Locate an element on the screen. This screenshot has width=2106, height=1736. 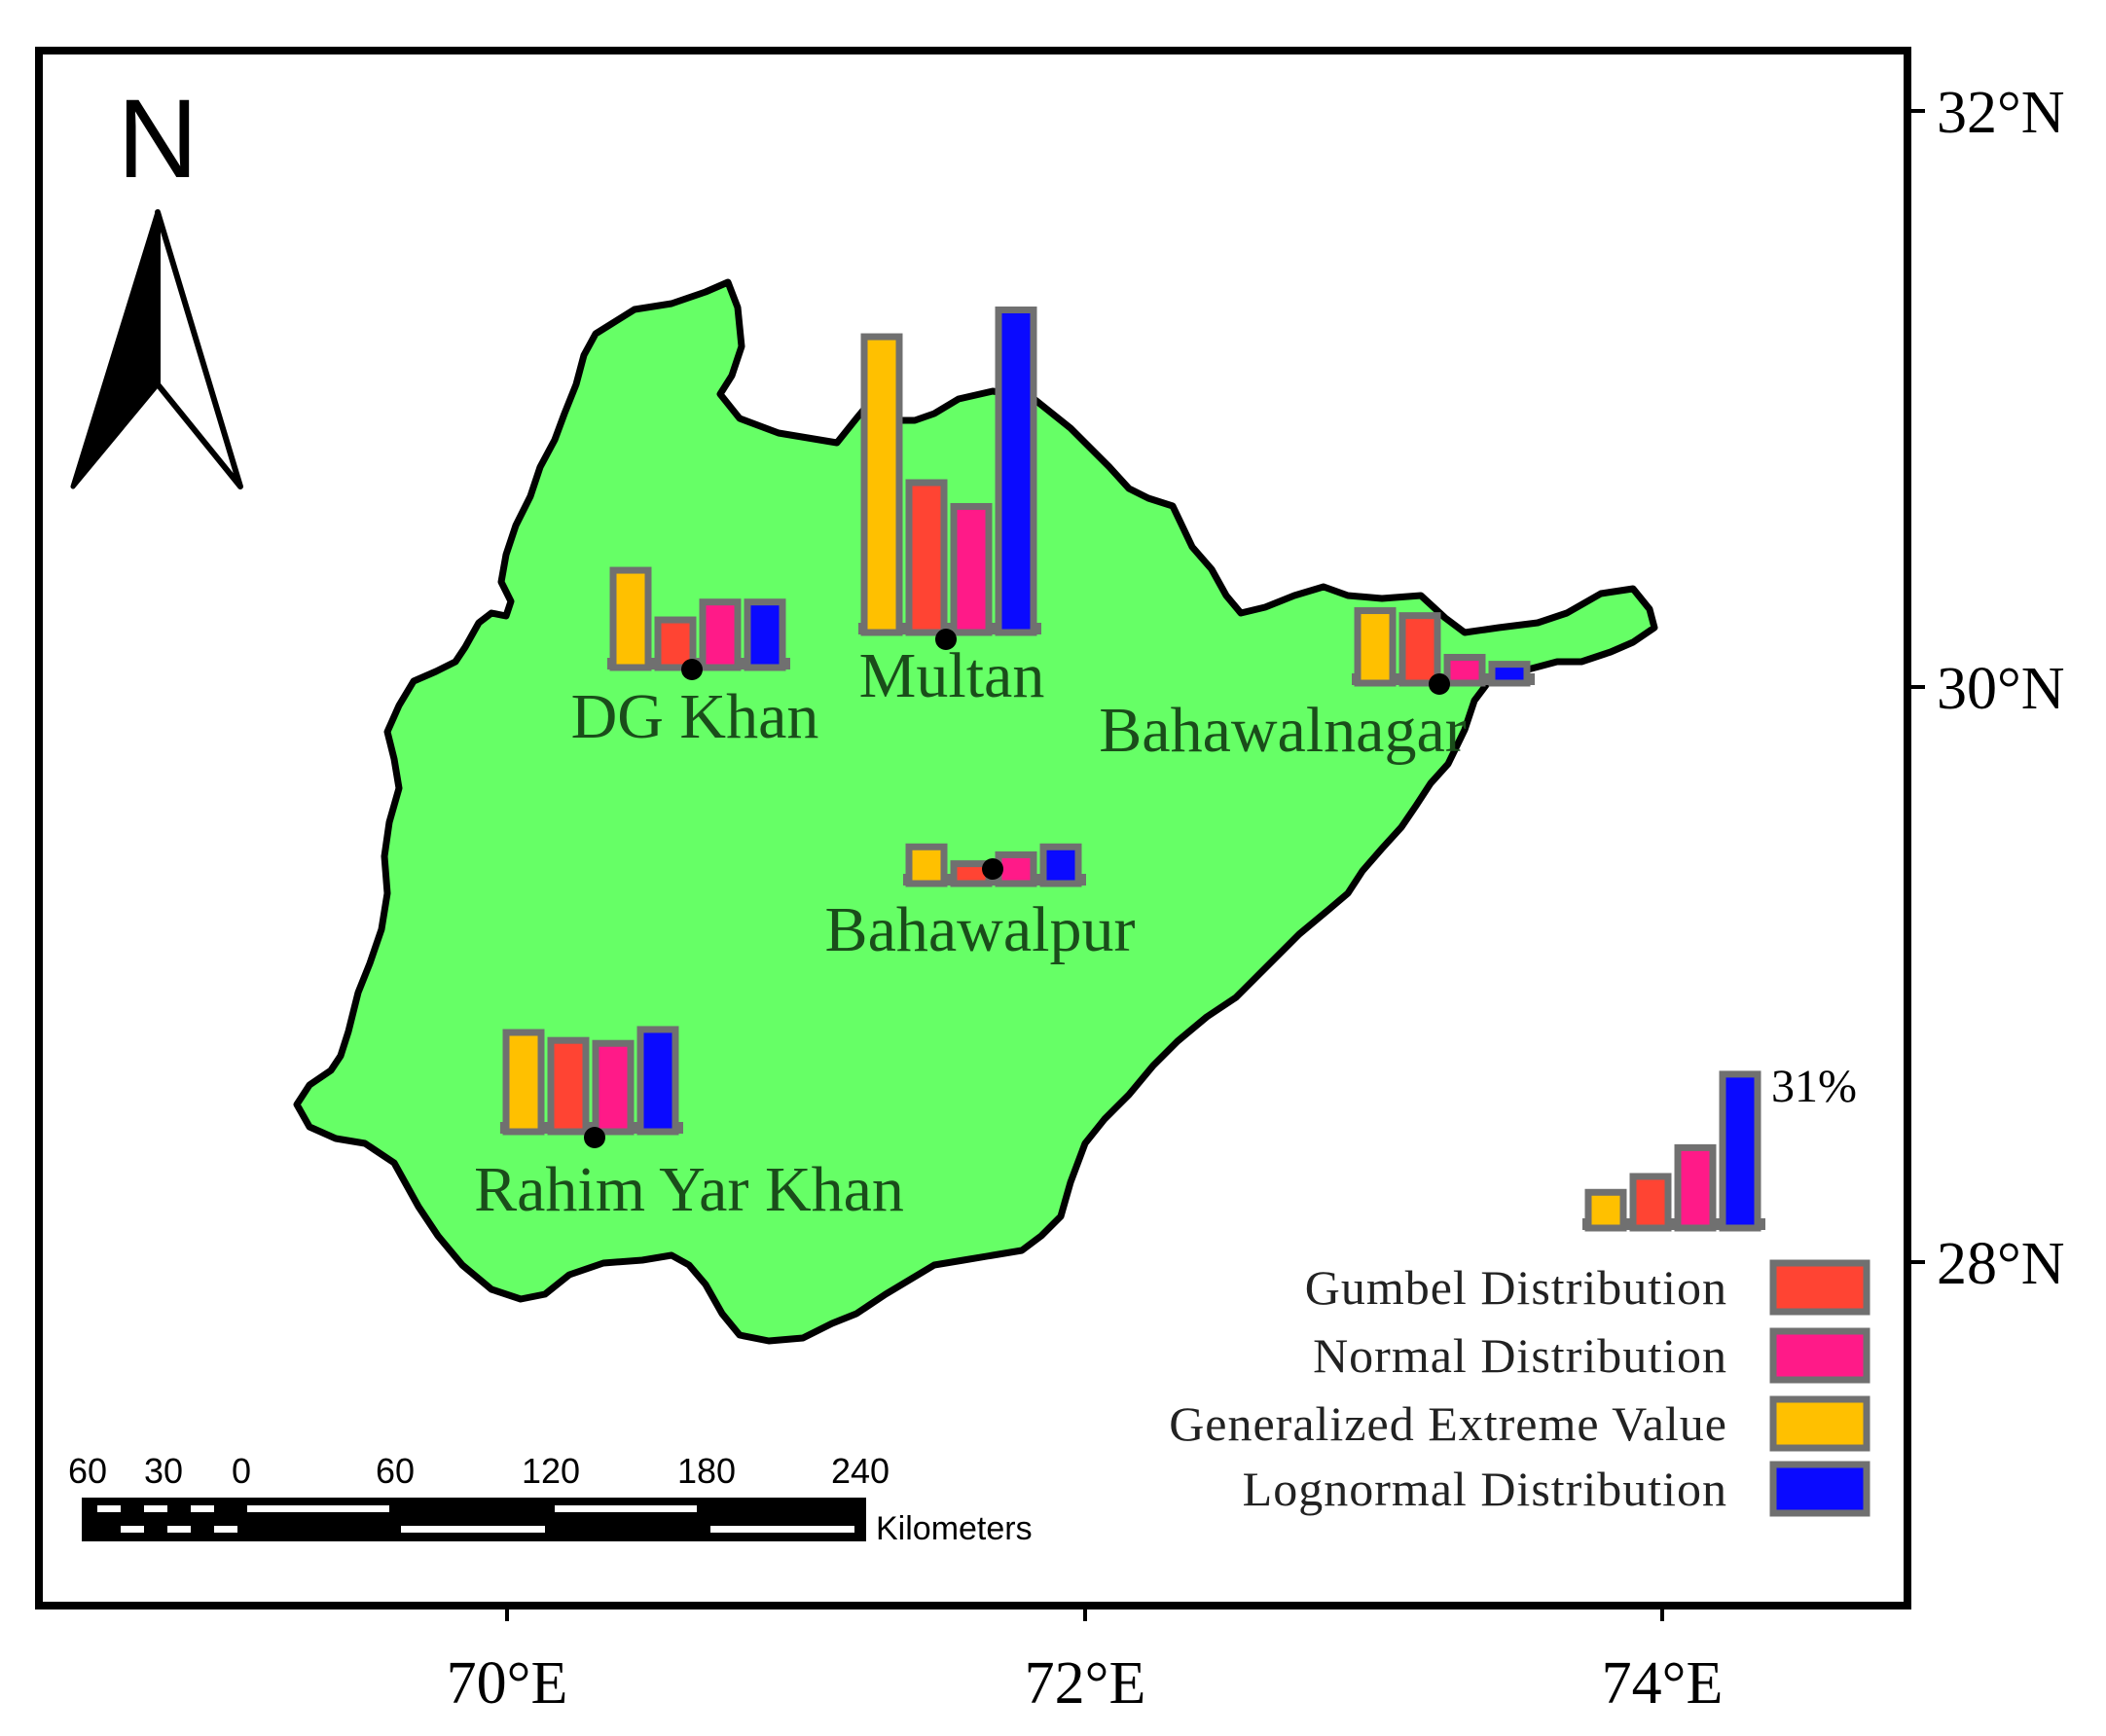
city-bahawalpur-bars is located at coordinates (994, 865).